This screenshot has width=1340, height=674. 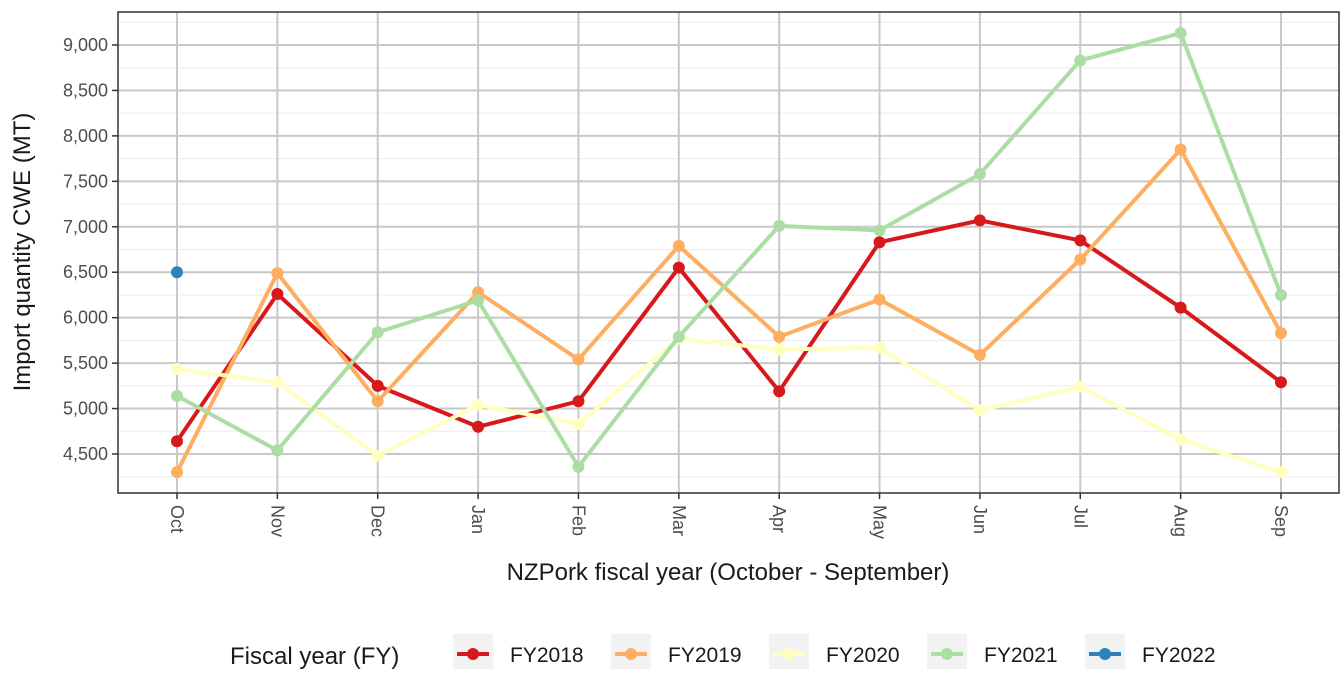 What do you see at coordinates (705, 655) in the screenshot?
I see `legend-label: FY2019` at bounding box center [705, 655].